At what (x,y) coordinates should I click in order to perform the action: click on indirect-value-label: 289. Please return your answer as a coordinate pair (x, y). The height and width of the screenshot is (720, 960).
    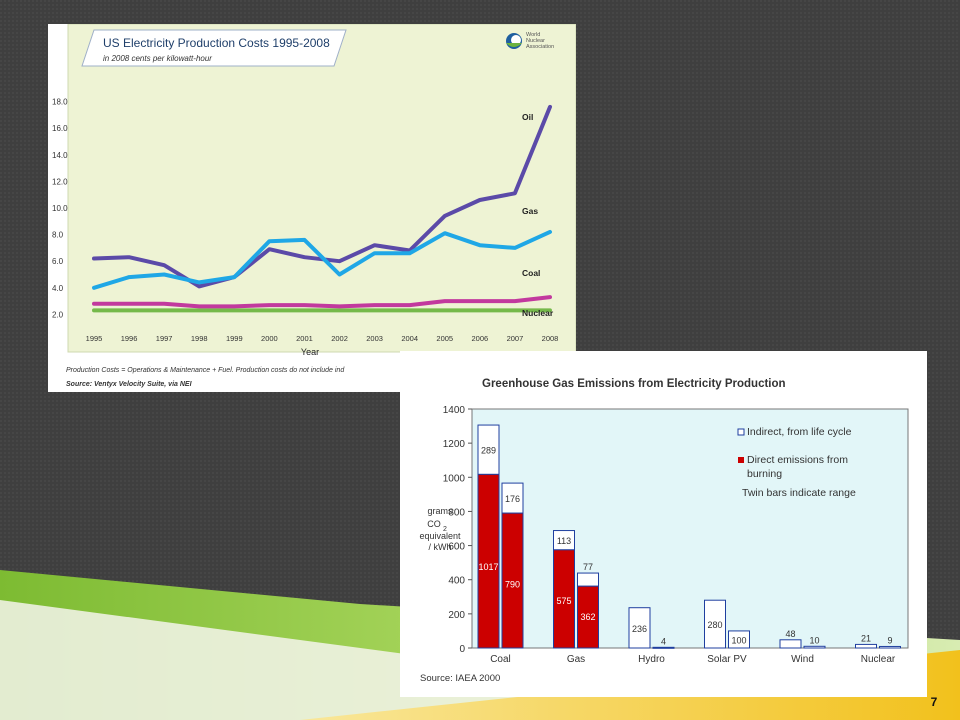
    Looking at the image, I should click on (488, 451).